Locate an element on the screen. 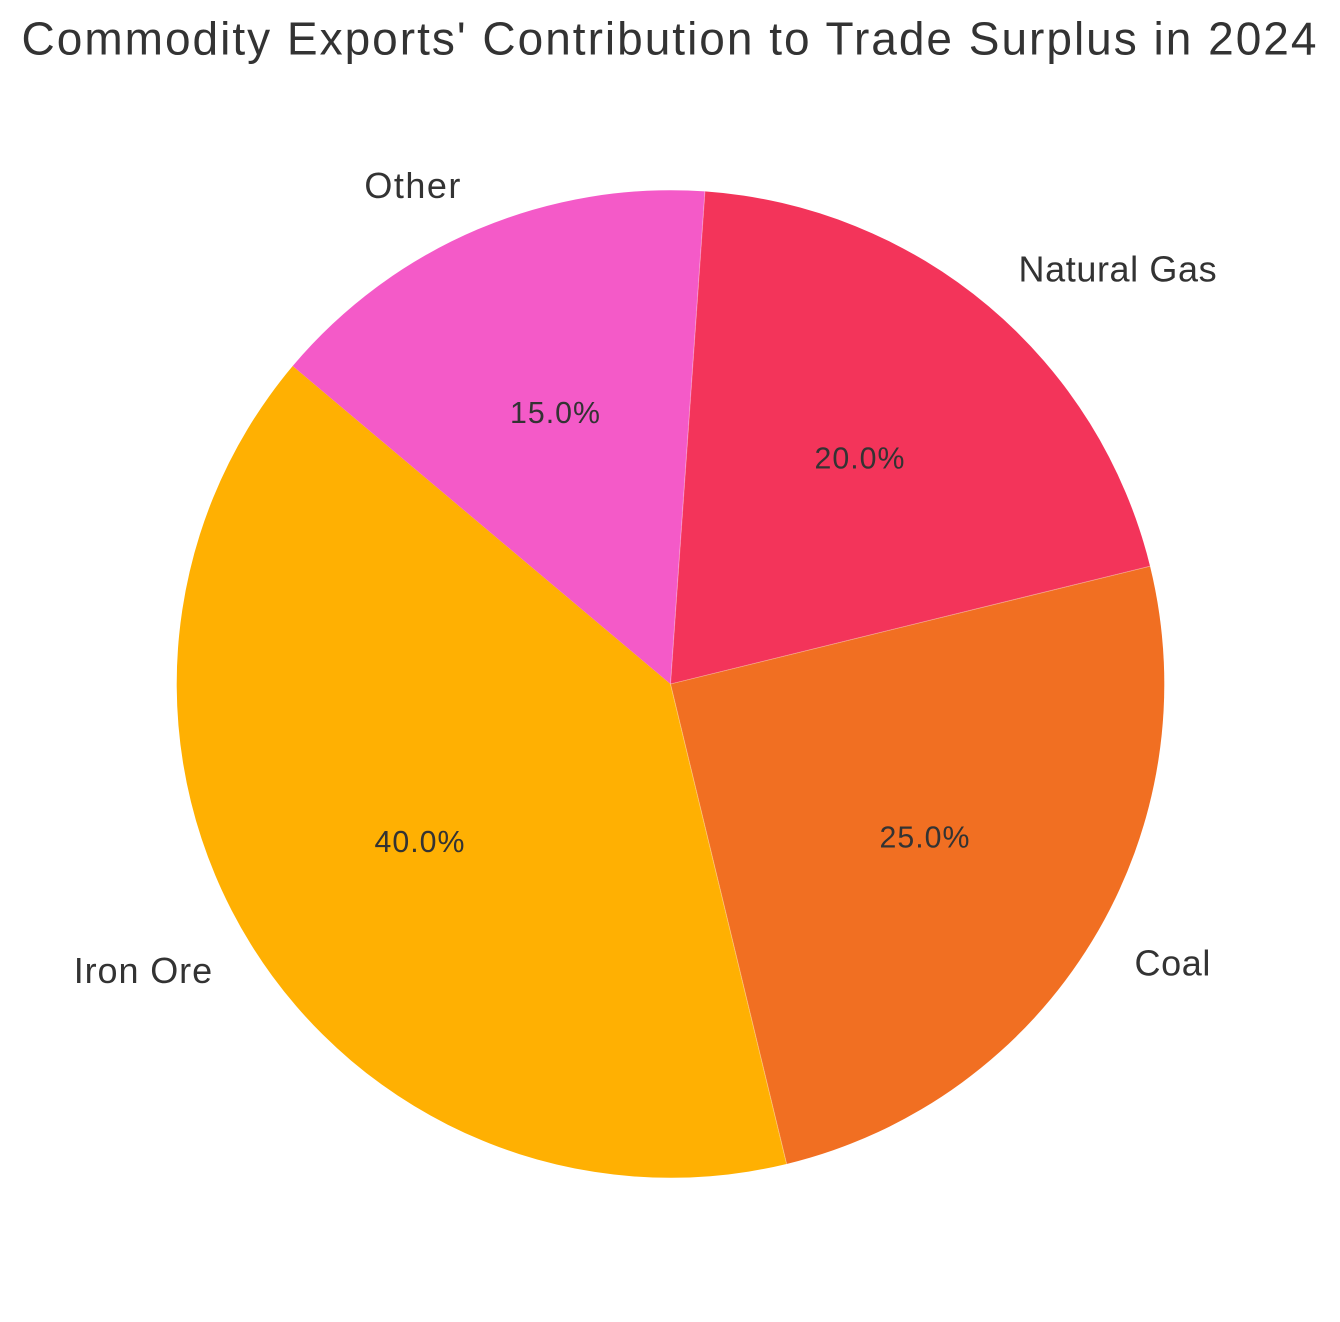  svg-text: 40.0% is located at coordinates (420, 842).